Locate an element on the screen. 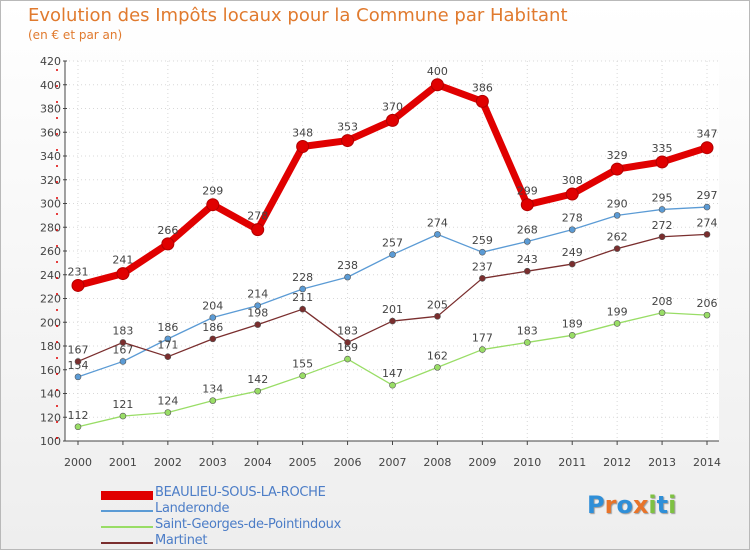  x-tick-label: 2007 is located at coordinates (393, 462).